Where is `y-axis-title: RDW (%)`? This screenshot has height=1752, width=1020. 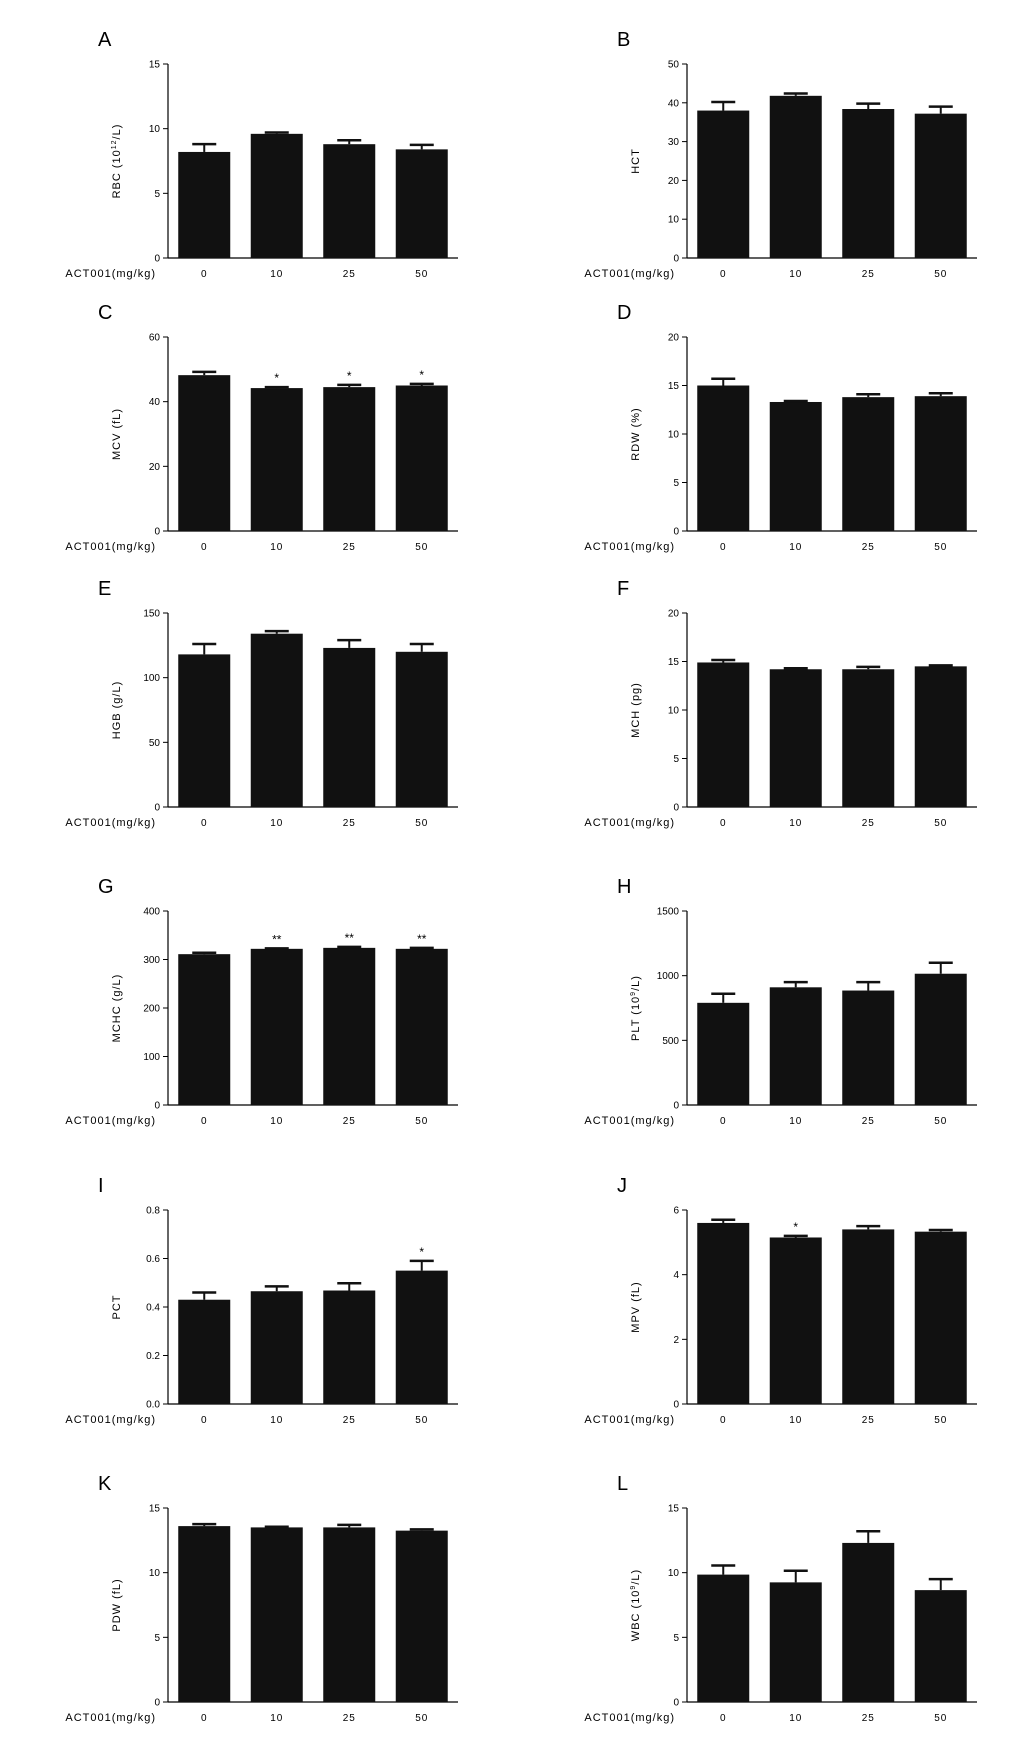 y-axis-title: RDW (%) is located at coordinates (636, 433).